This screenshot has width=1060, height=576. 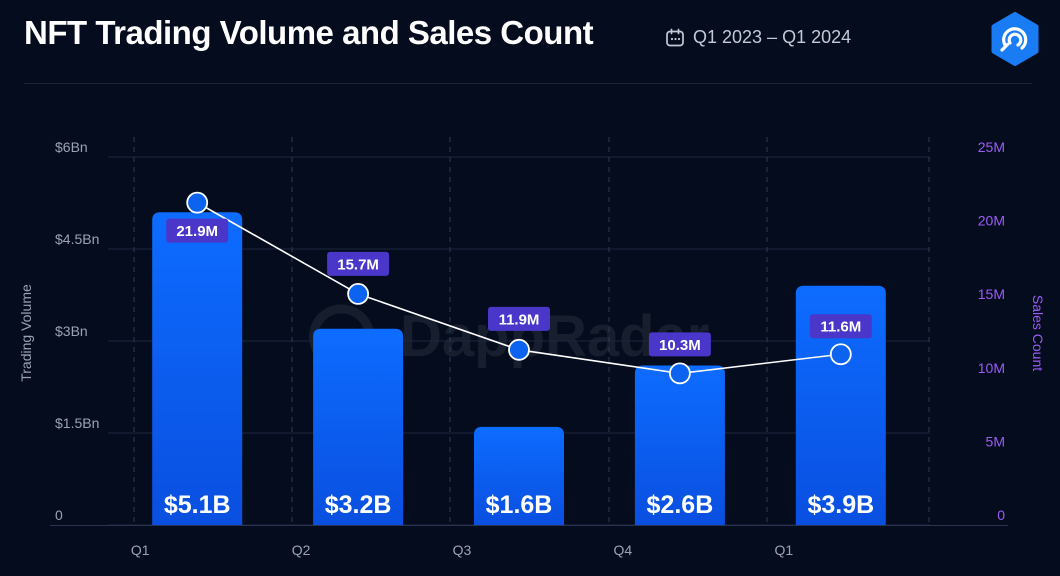 I want to click on sales-count-label: 21.9M, so click(x=197, y=230).